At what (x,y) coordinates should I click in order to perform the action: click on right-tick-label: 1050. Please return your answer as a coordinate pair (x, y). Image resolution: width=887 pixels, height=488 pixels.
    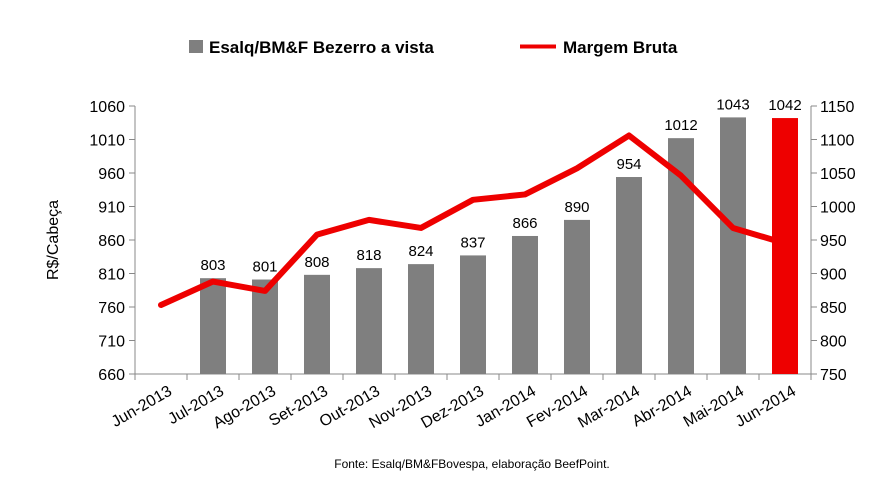
    Looking at the image, I should click on (838, 174).